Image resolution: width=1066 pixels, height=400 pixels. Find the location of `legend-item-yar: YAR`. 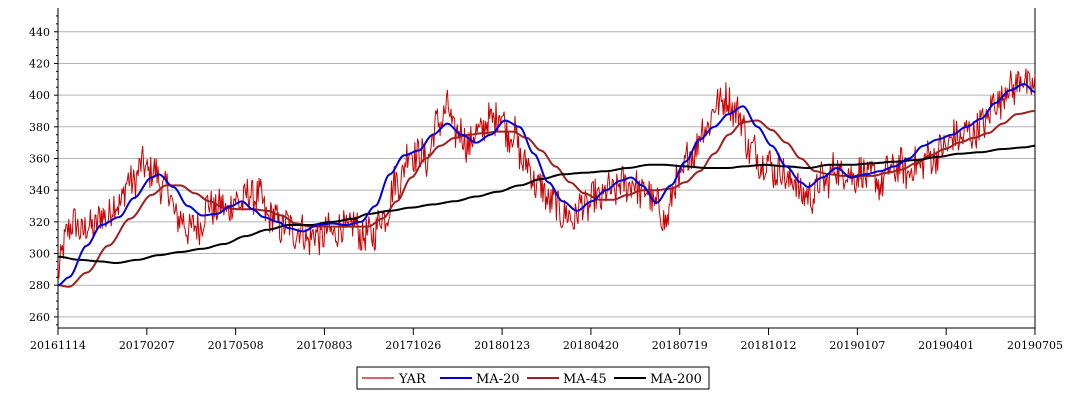

legend-item-yar: YAR is located at coordinates (394, 379).